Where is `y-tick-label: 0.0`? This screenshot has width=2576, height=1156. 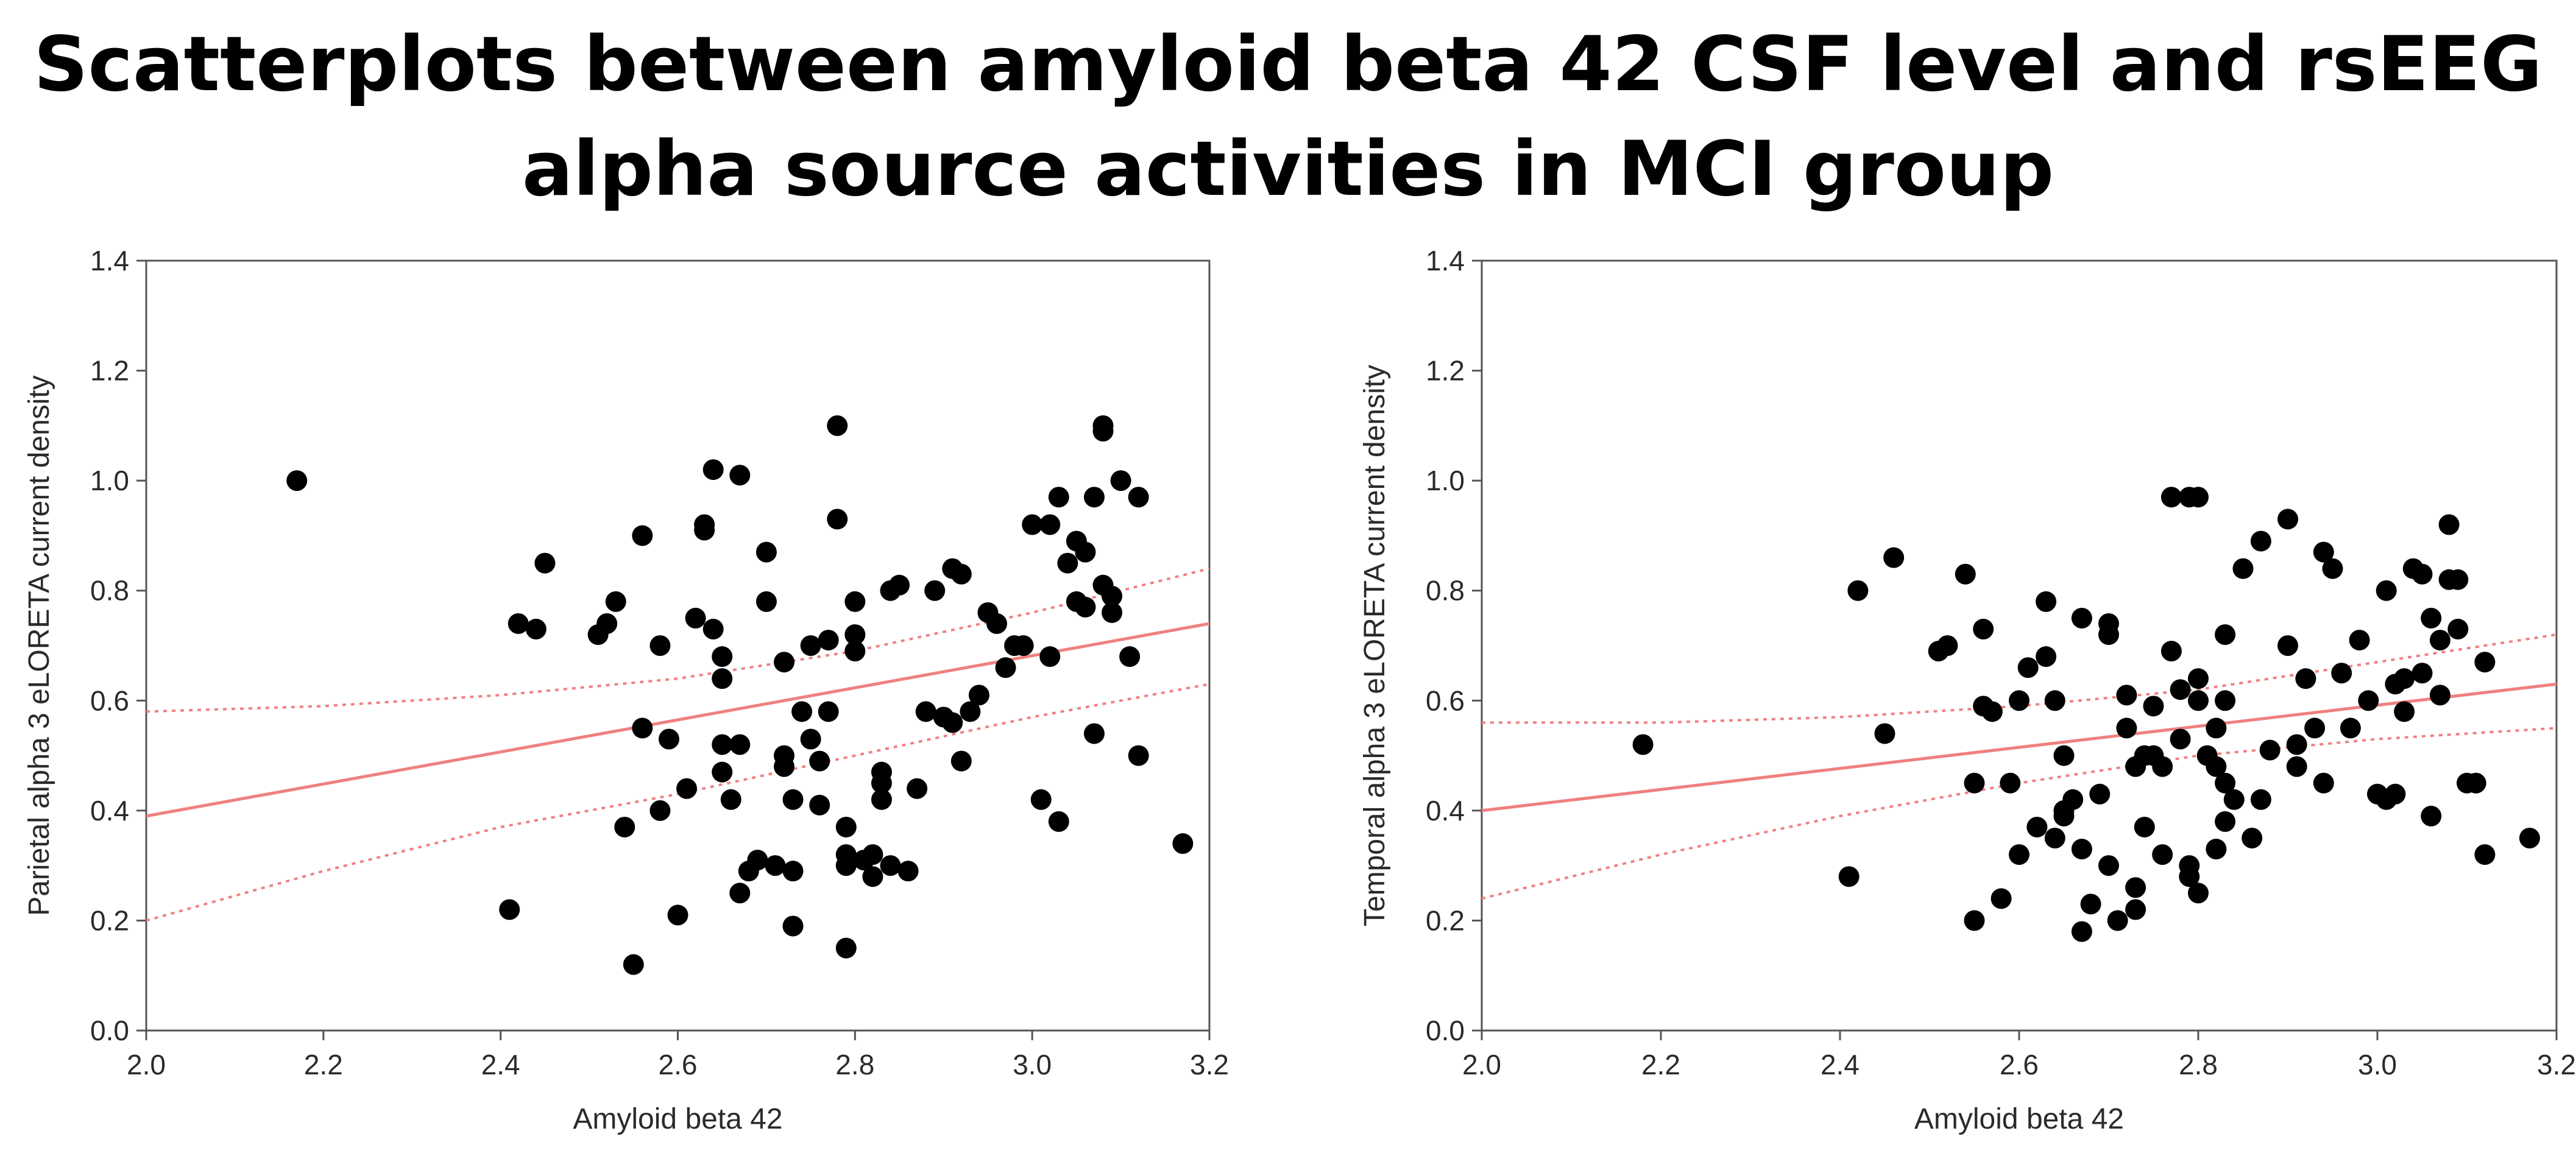
y-tick-label: 0.0 is located at coordinates (109, 1030).